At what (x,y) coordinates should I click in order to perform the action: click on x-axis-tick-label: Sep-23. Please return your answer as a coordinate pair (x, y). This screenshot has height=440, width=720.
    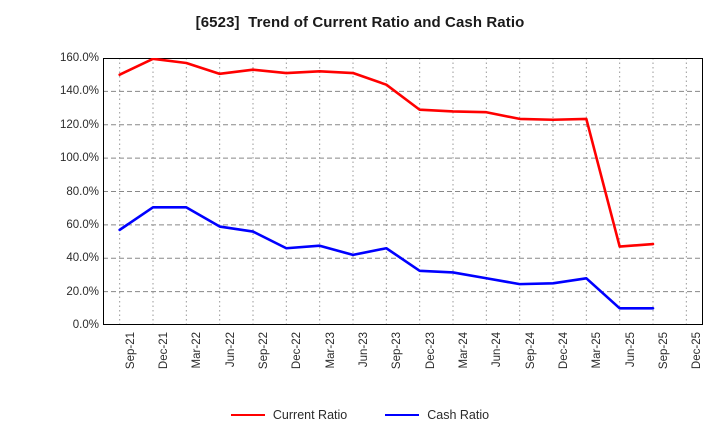
    Looking at the image, I should click on (397, 351).